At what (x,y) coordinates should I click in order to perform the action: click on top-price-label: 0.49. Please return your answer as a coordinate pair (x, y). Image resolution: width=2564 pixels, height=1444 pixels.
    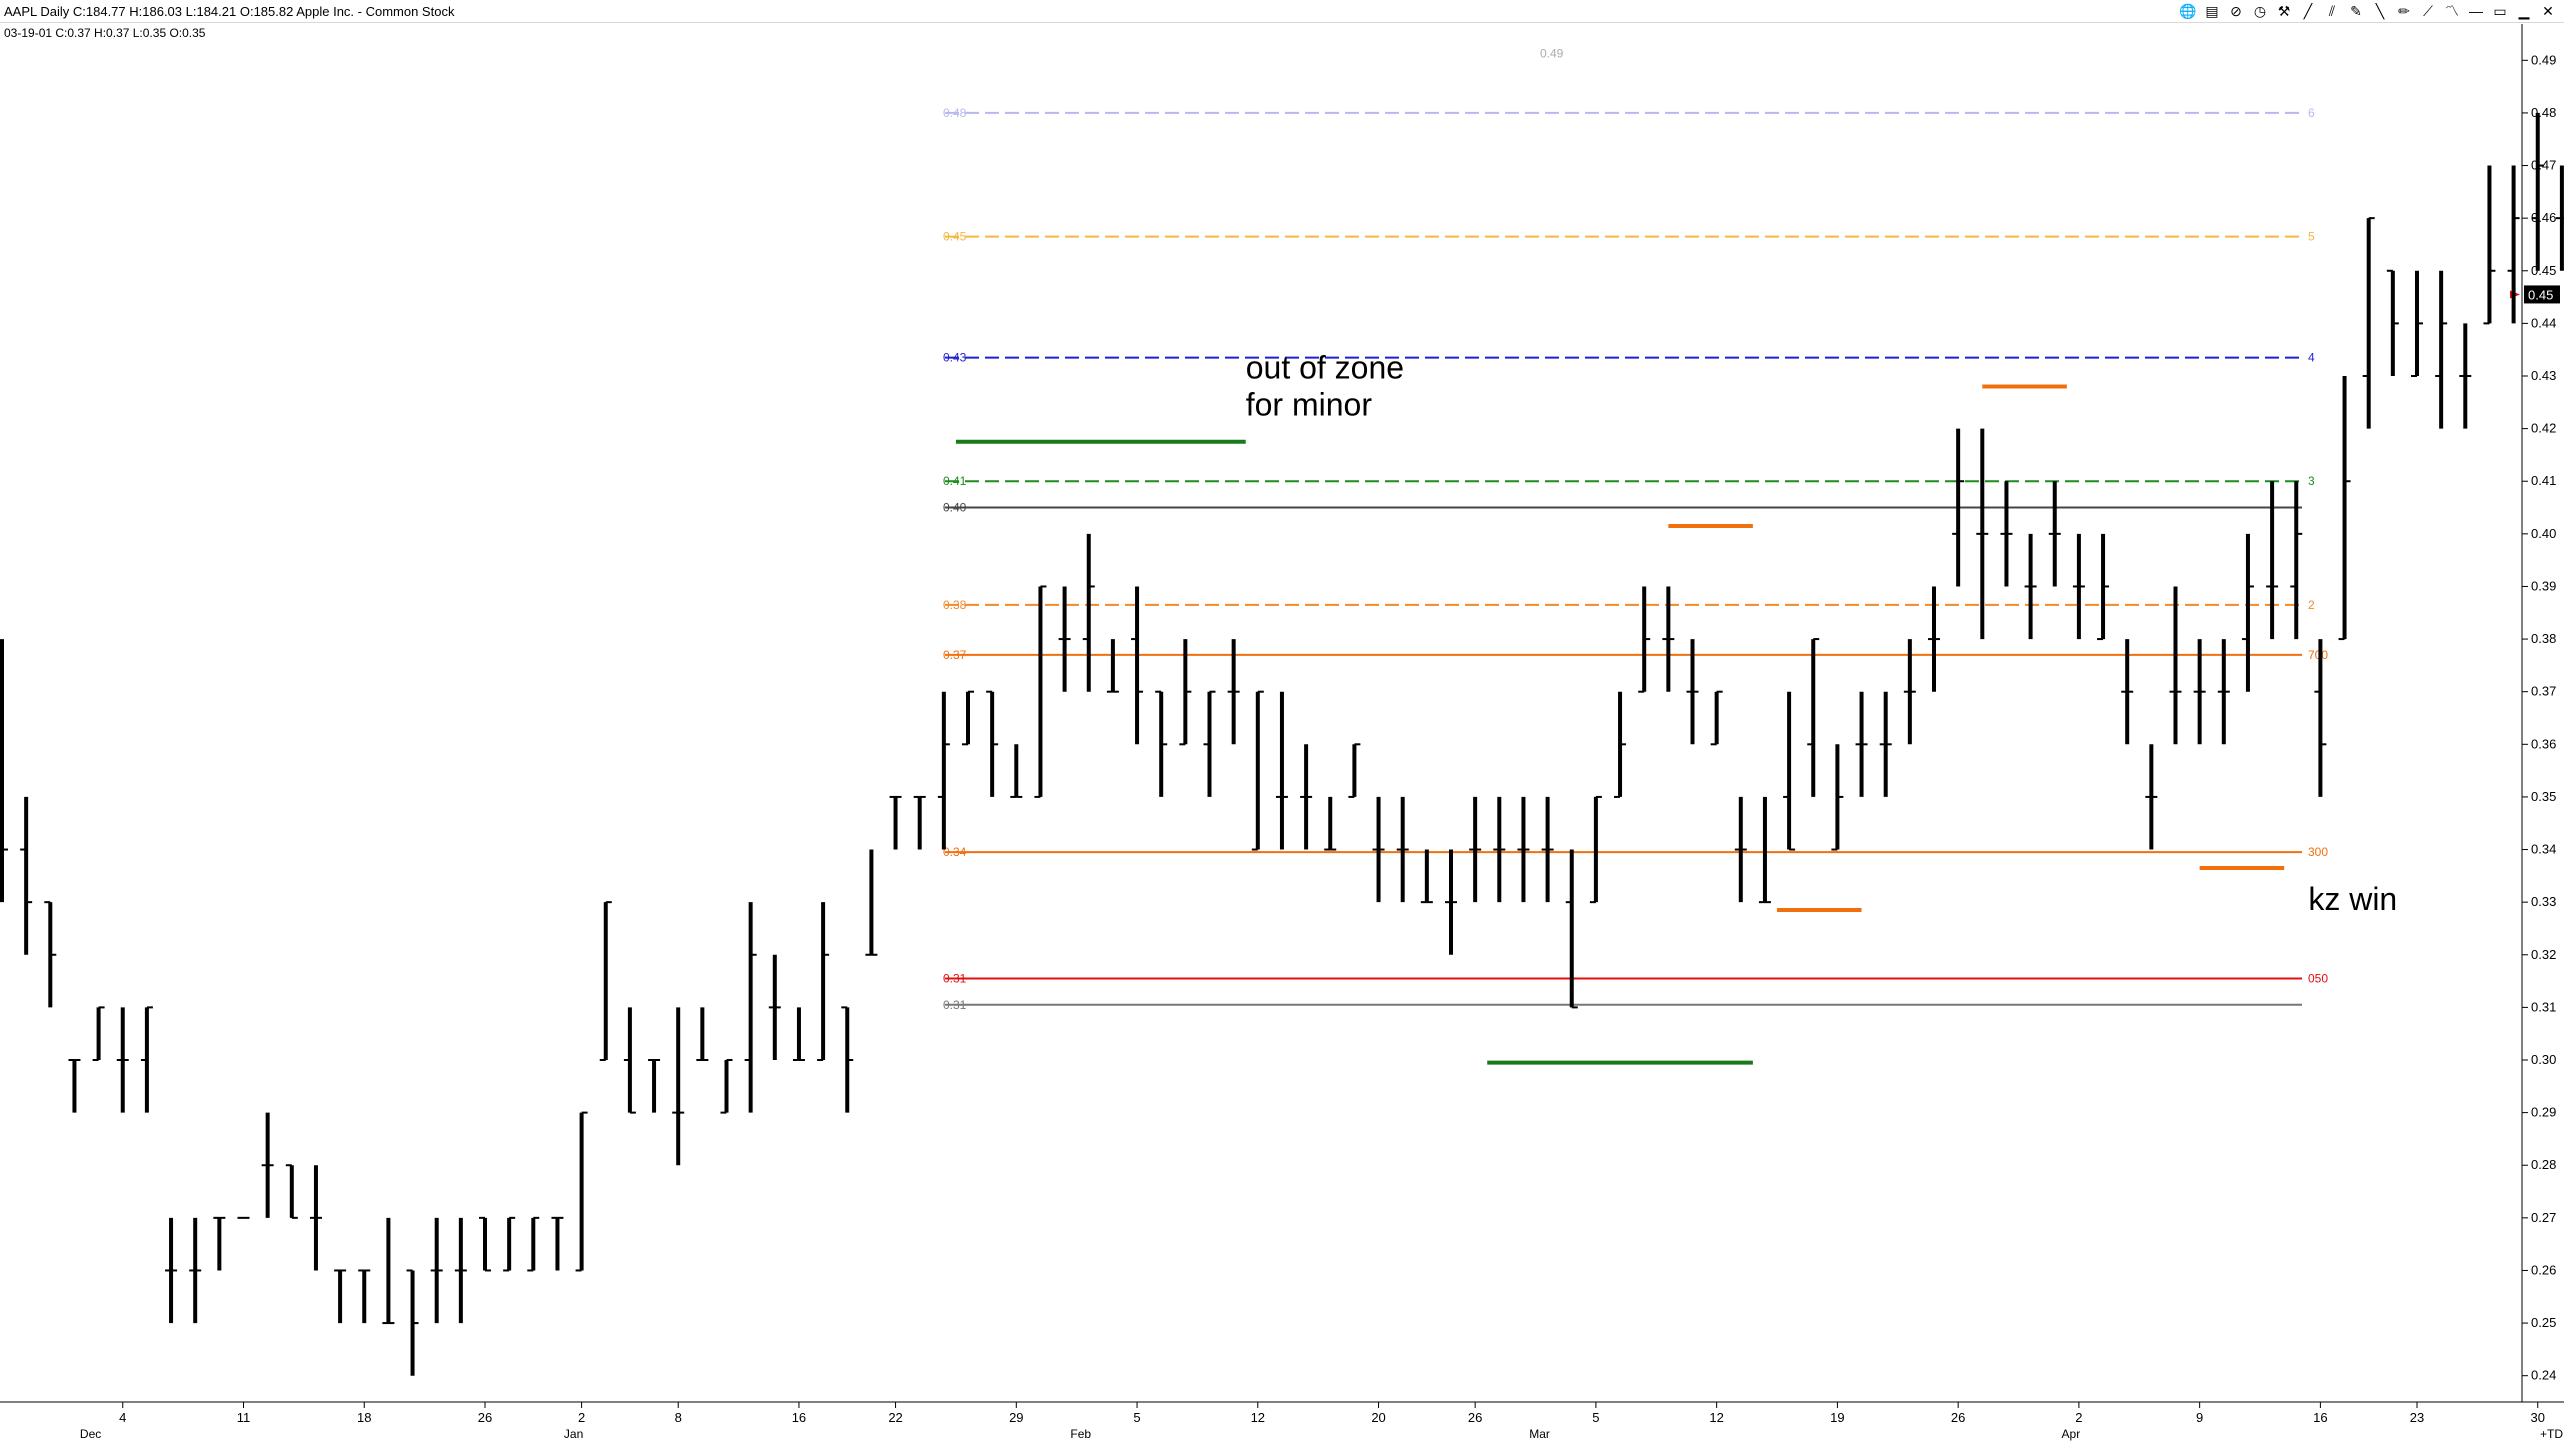
    Looking at the image, I should click on (1552, 54).